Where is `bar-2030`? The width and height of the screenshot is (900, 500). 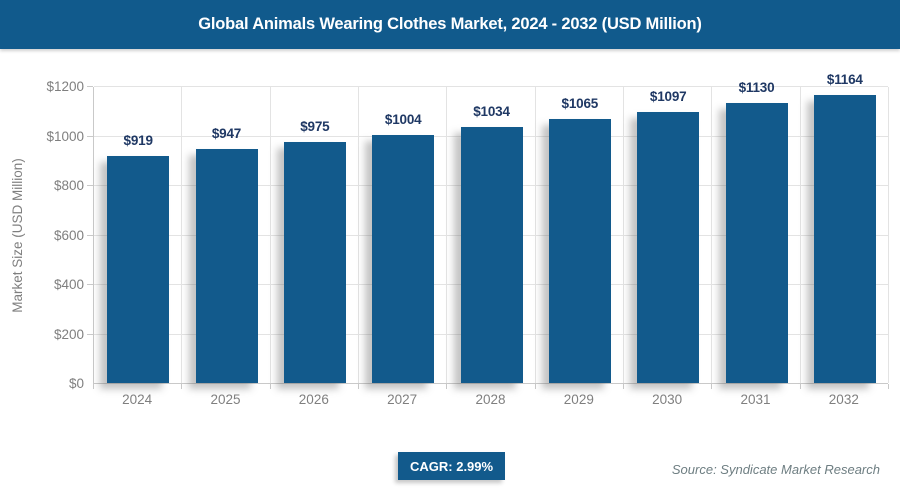
bar-2030 is located at coordinates (668, 247).